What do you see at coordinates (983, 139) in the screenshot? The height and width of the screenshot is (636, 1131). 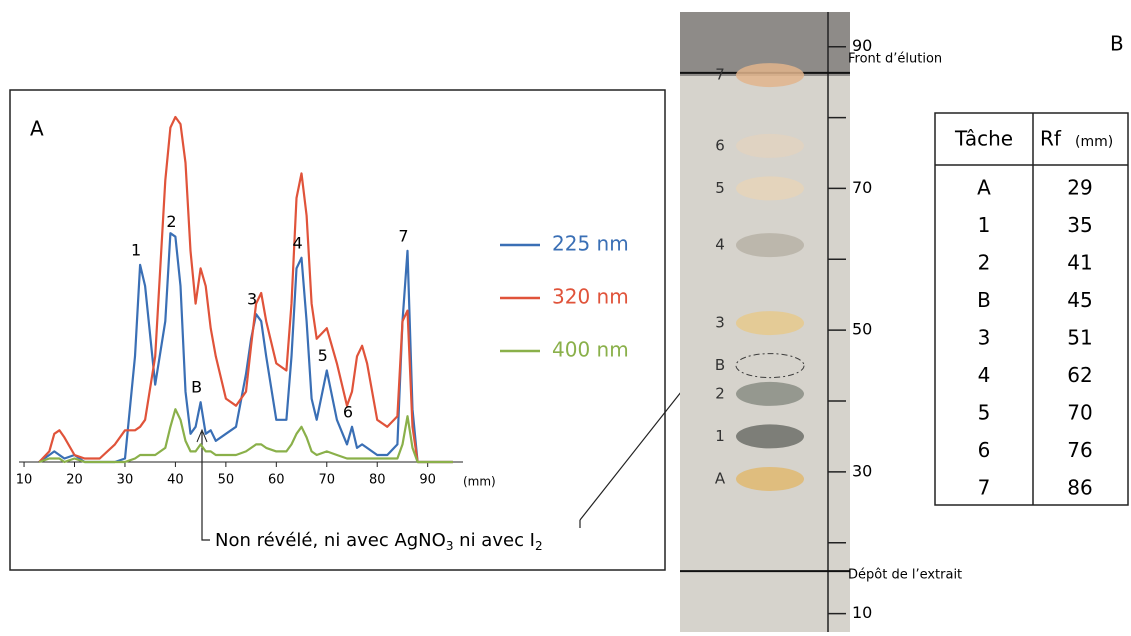 I see `table-header: Tâche` at bounding box center [983, 139].